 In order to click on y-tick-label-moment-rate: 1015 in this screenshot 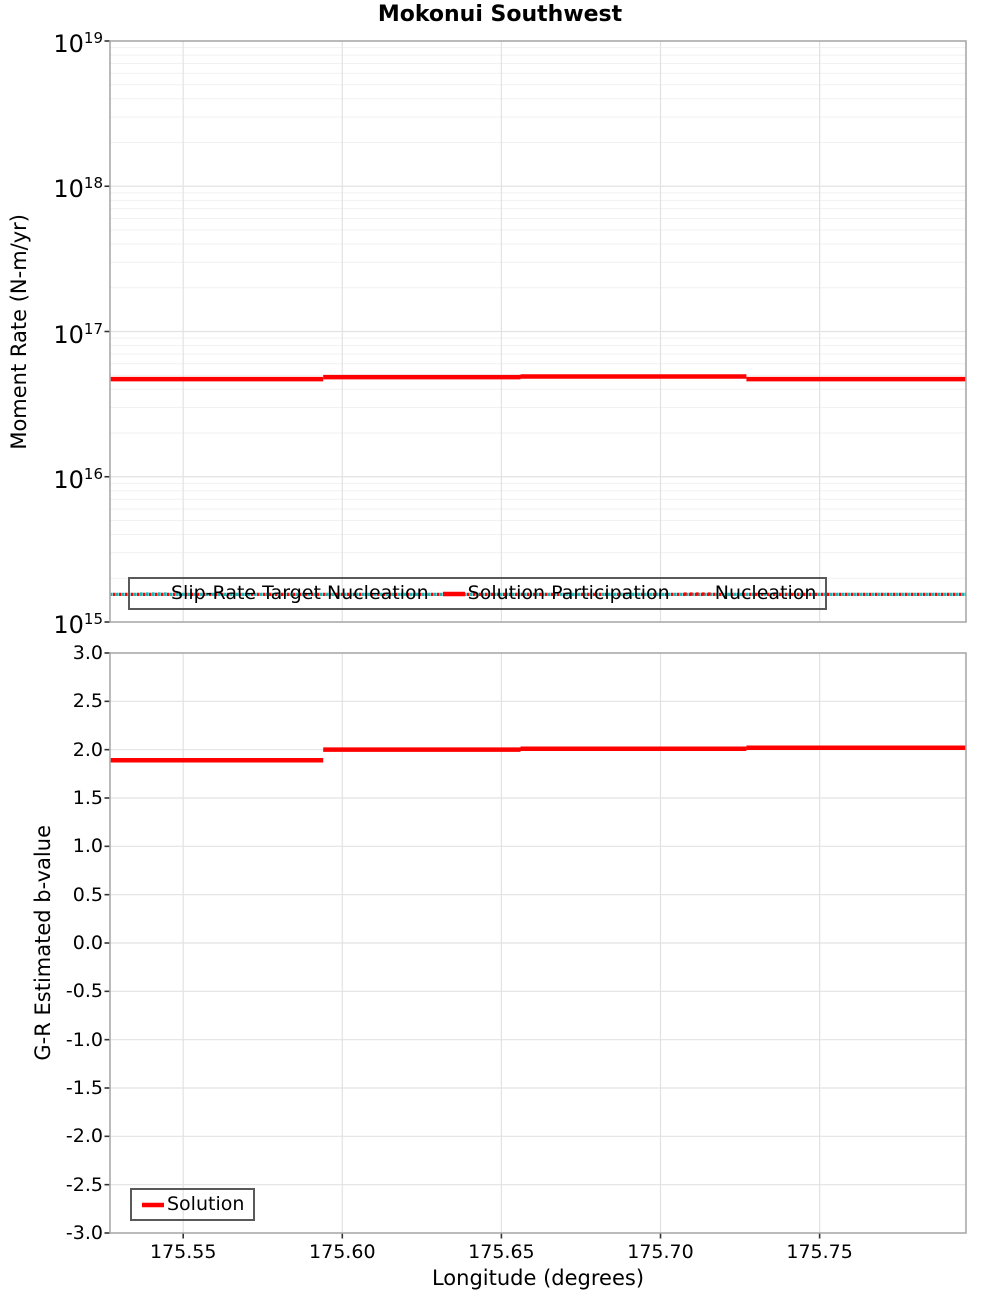, I will do `click(78, 624)`.